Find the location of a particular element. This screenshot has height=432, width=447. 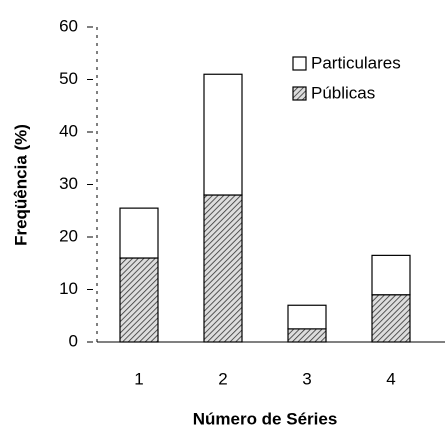

legend-label: Particulares is located at coordinates (356, 62).